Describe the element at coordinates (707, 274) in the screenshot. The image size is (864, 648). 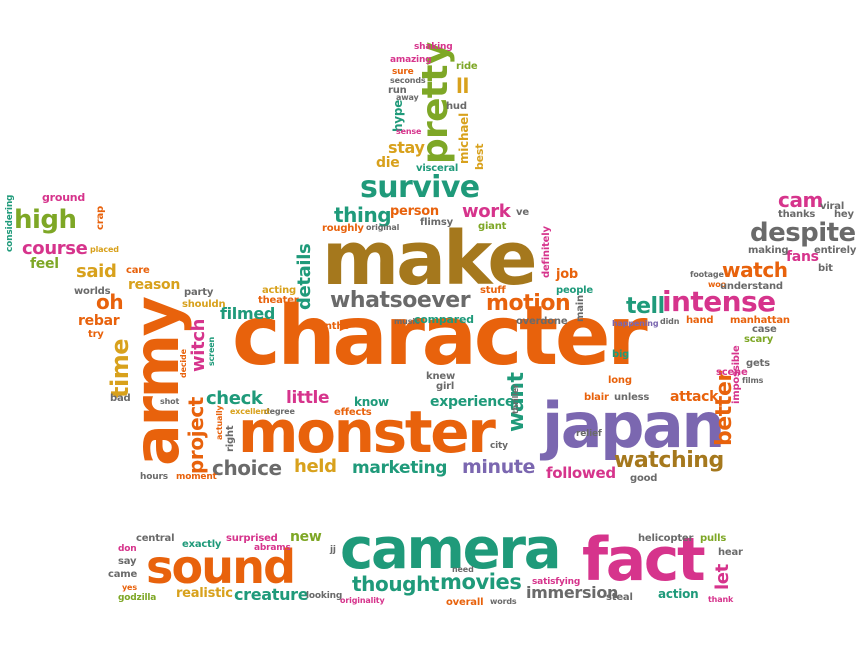
I see `word-footage: footage` at that location.